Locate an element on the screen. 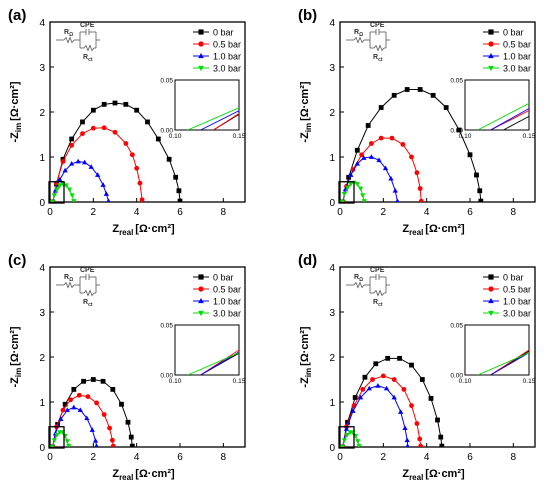  panel-label: (c) is located at coordinates (17, 260).